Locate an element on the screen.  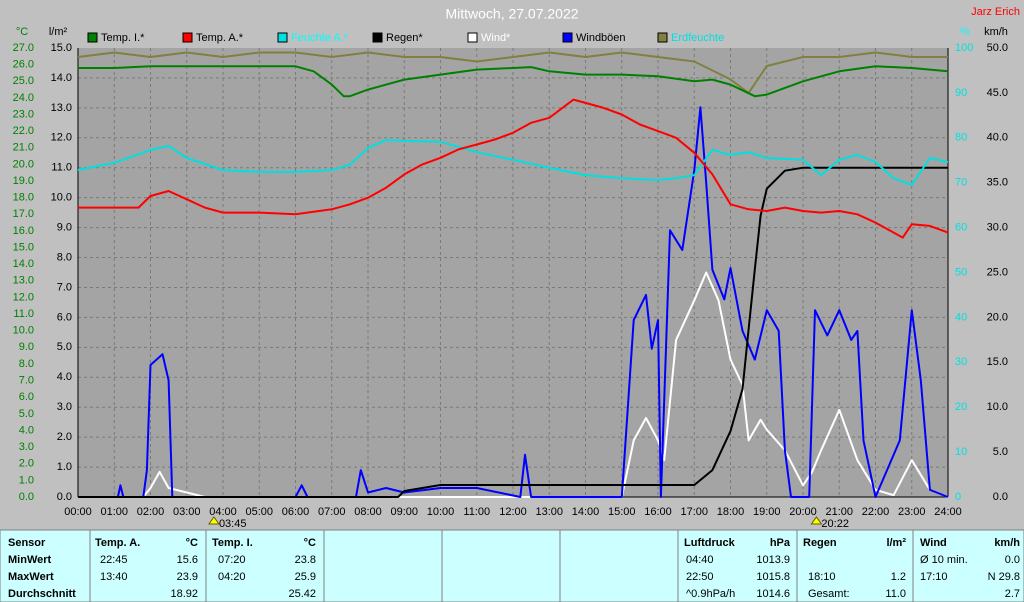
y-tick-label: 19.0 is located at coordinates (23, 181).